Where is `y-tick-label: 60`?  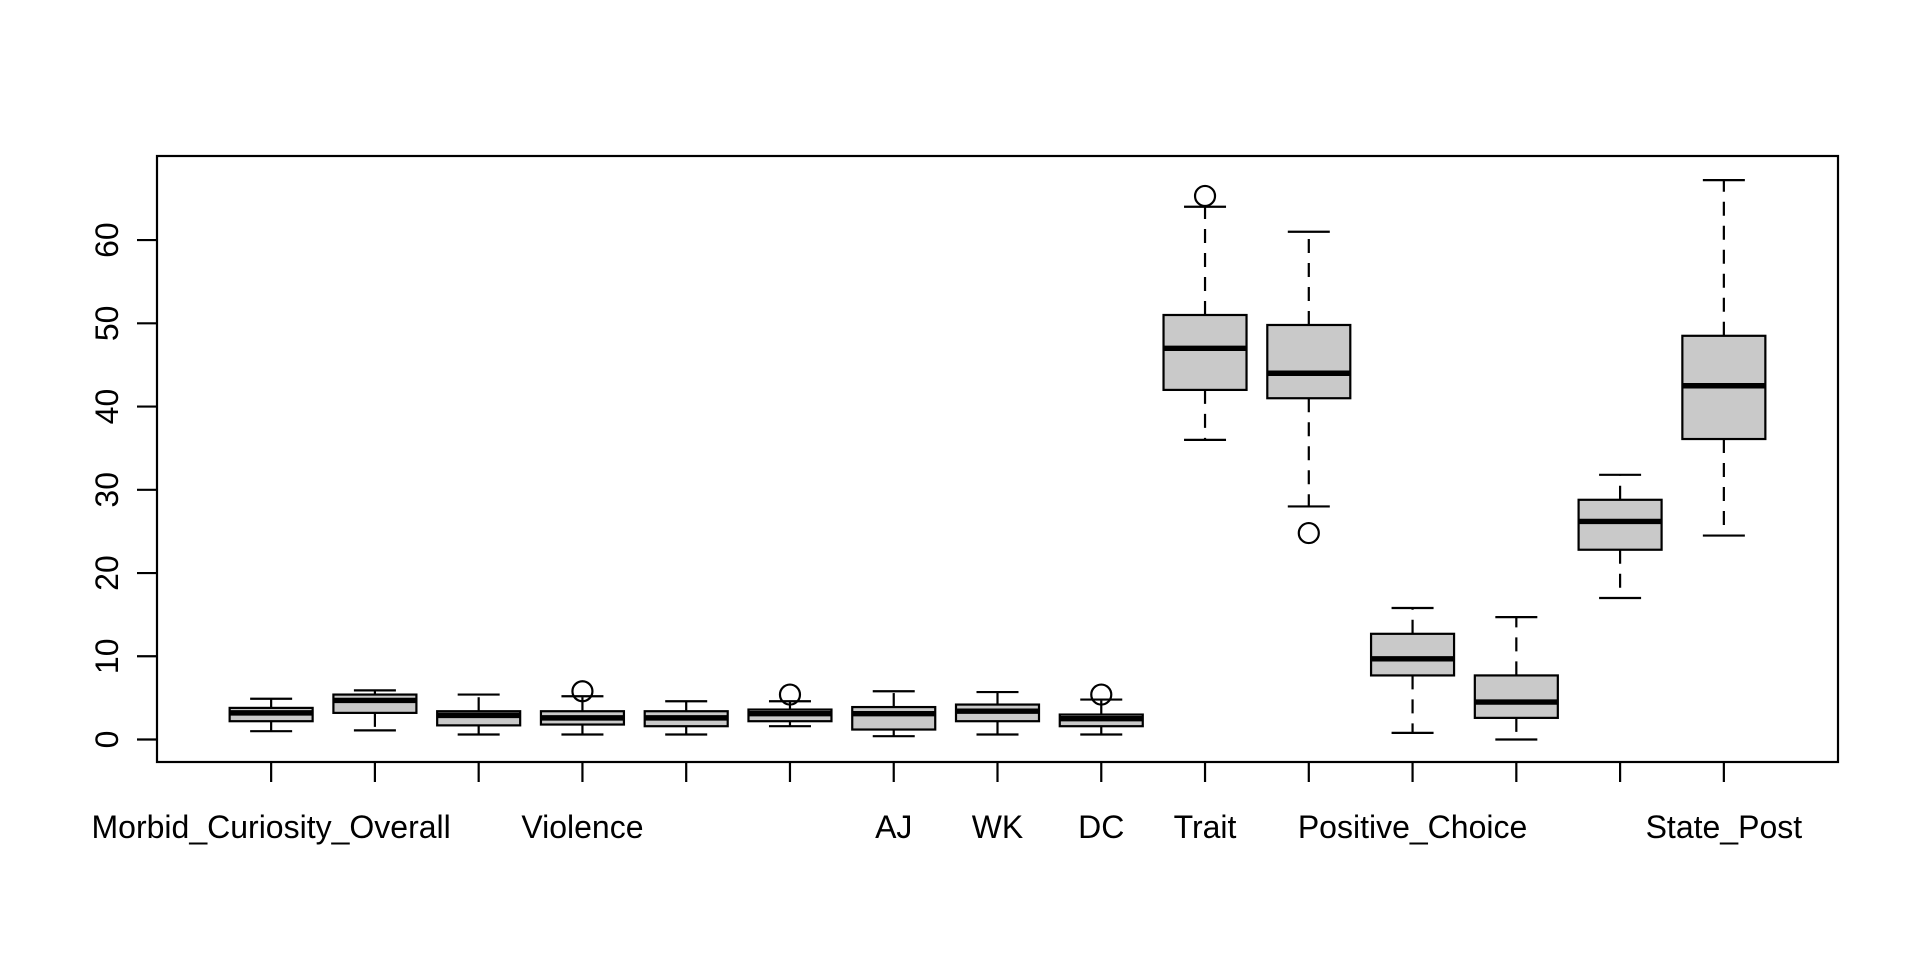 y-tick-label: 60 is located at coordinates (107, 240).